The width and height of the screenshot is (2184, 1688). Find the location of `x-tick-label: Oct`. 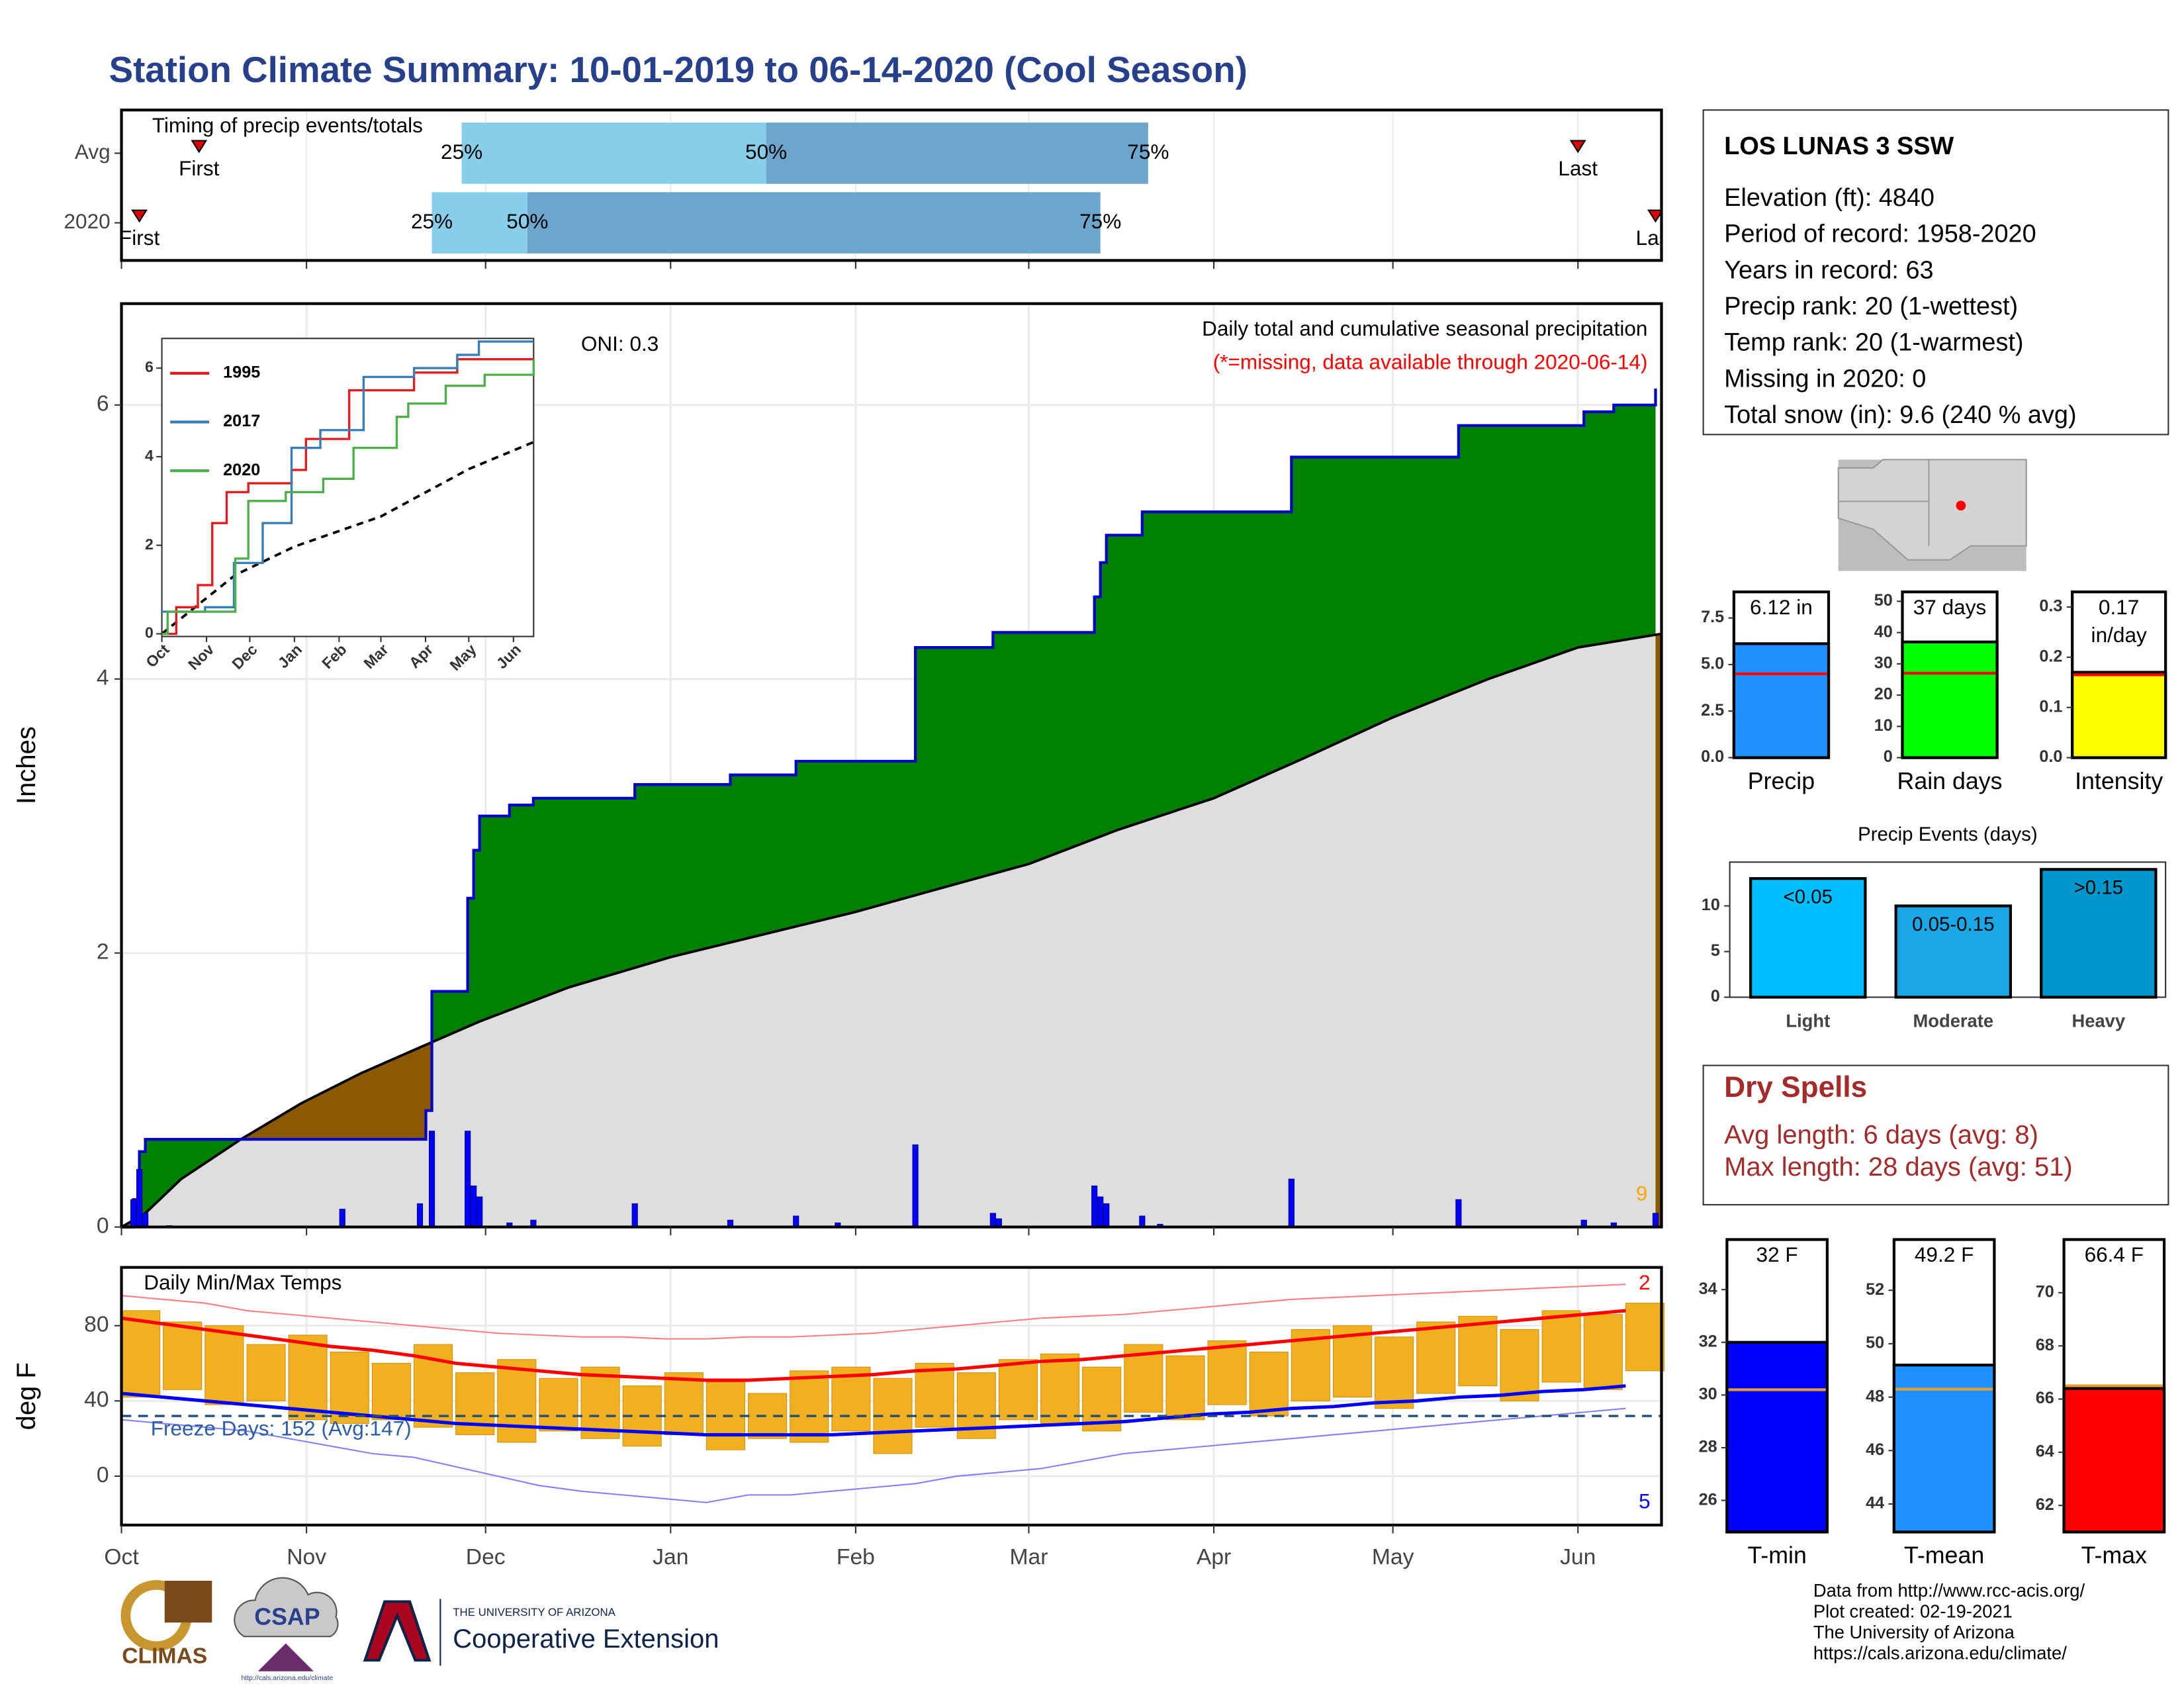

x-tick-label: Oct is located at coordinates (121, 1557).